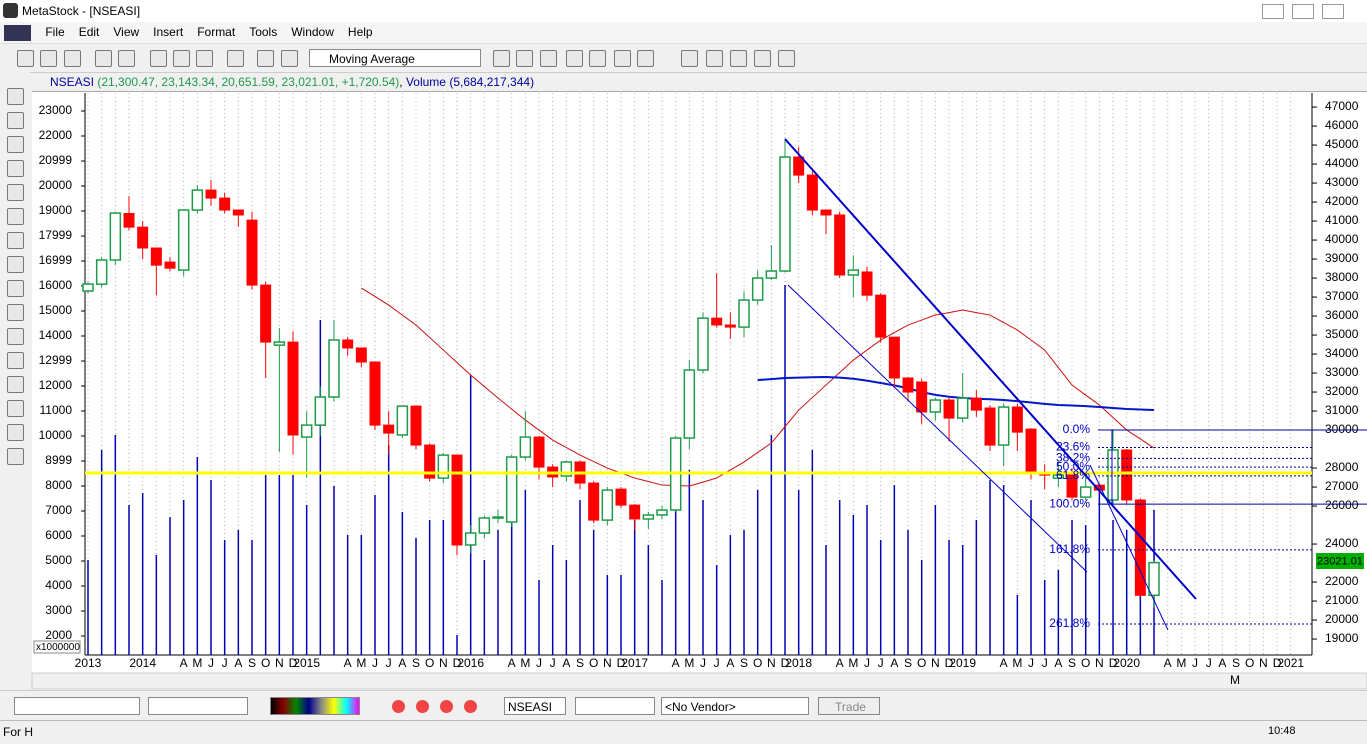 The width and height of the screenshot is (1367, 744). What do you see at coordinates (181, 58) in the screenshot?
I see `copy-button` at bounding box center [181, 58].